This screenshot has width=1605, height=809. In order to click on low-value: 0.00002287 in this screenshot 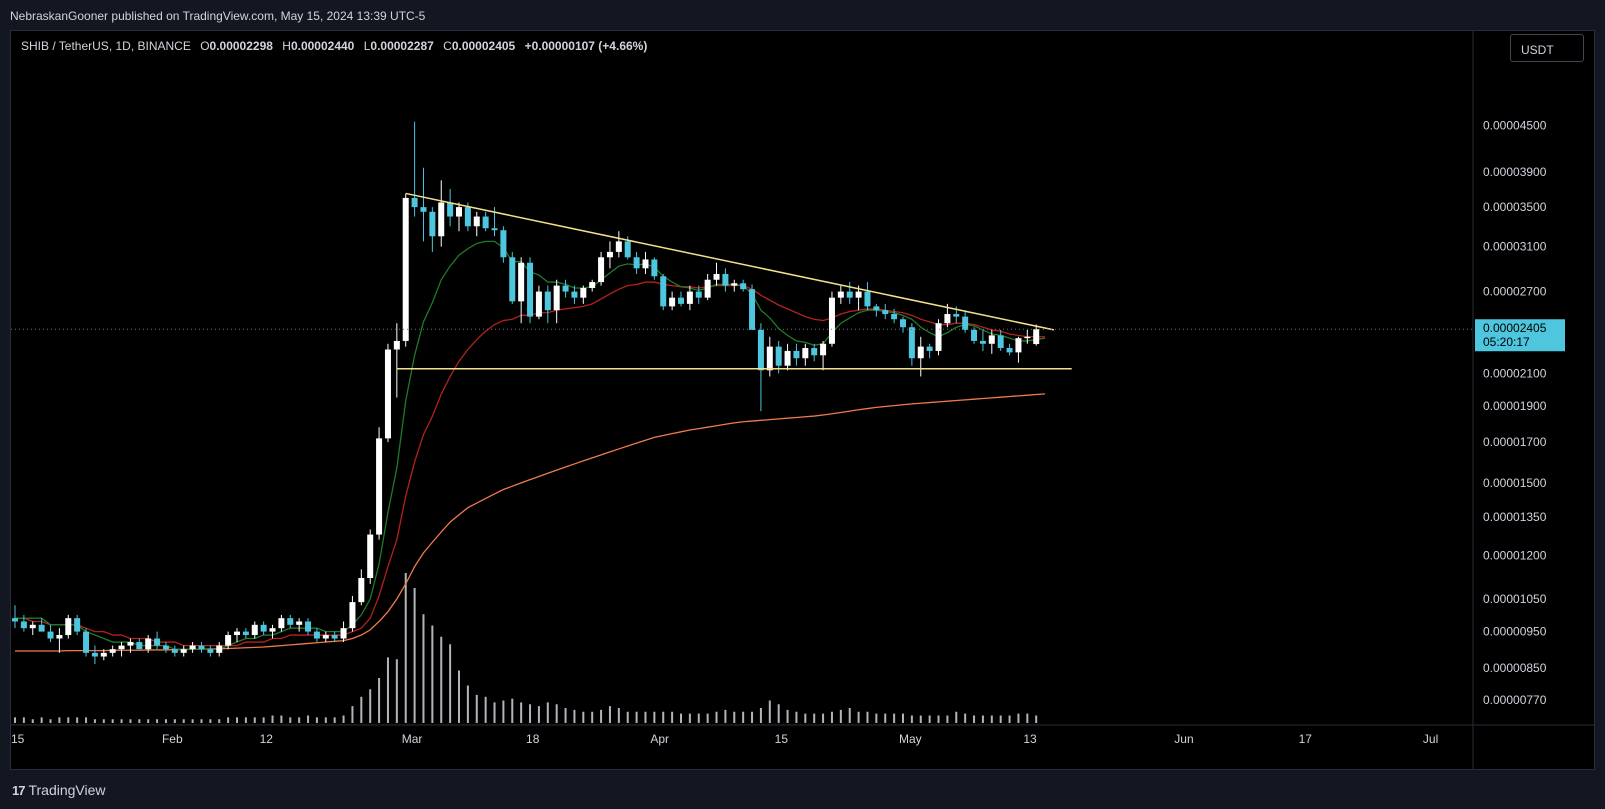, I will do `click(402, 46)`.